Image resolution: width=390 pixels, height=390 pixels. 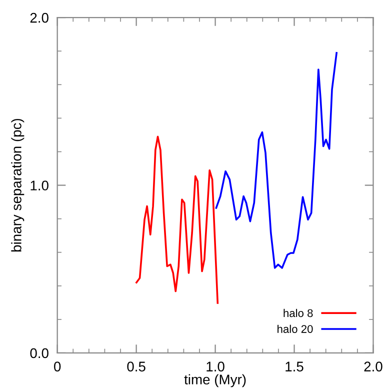 I want to click on y-tick-label: 2.0, so click(x=39, y=17).